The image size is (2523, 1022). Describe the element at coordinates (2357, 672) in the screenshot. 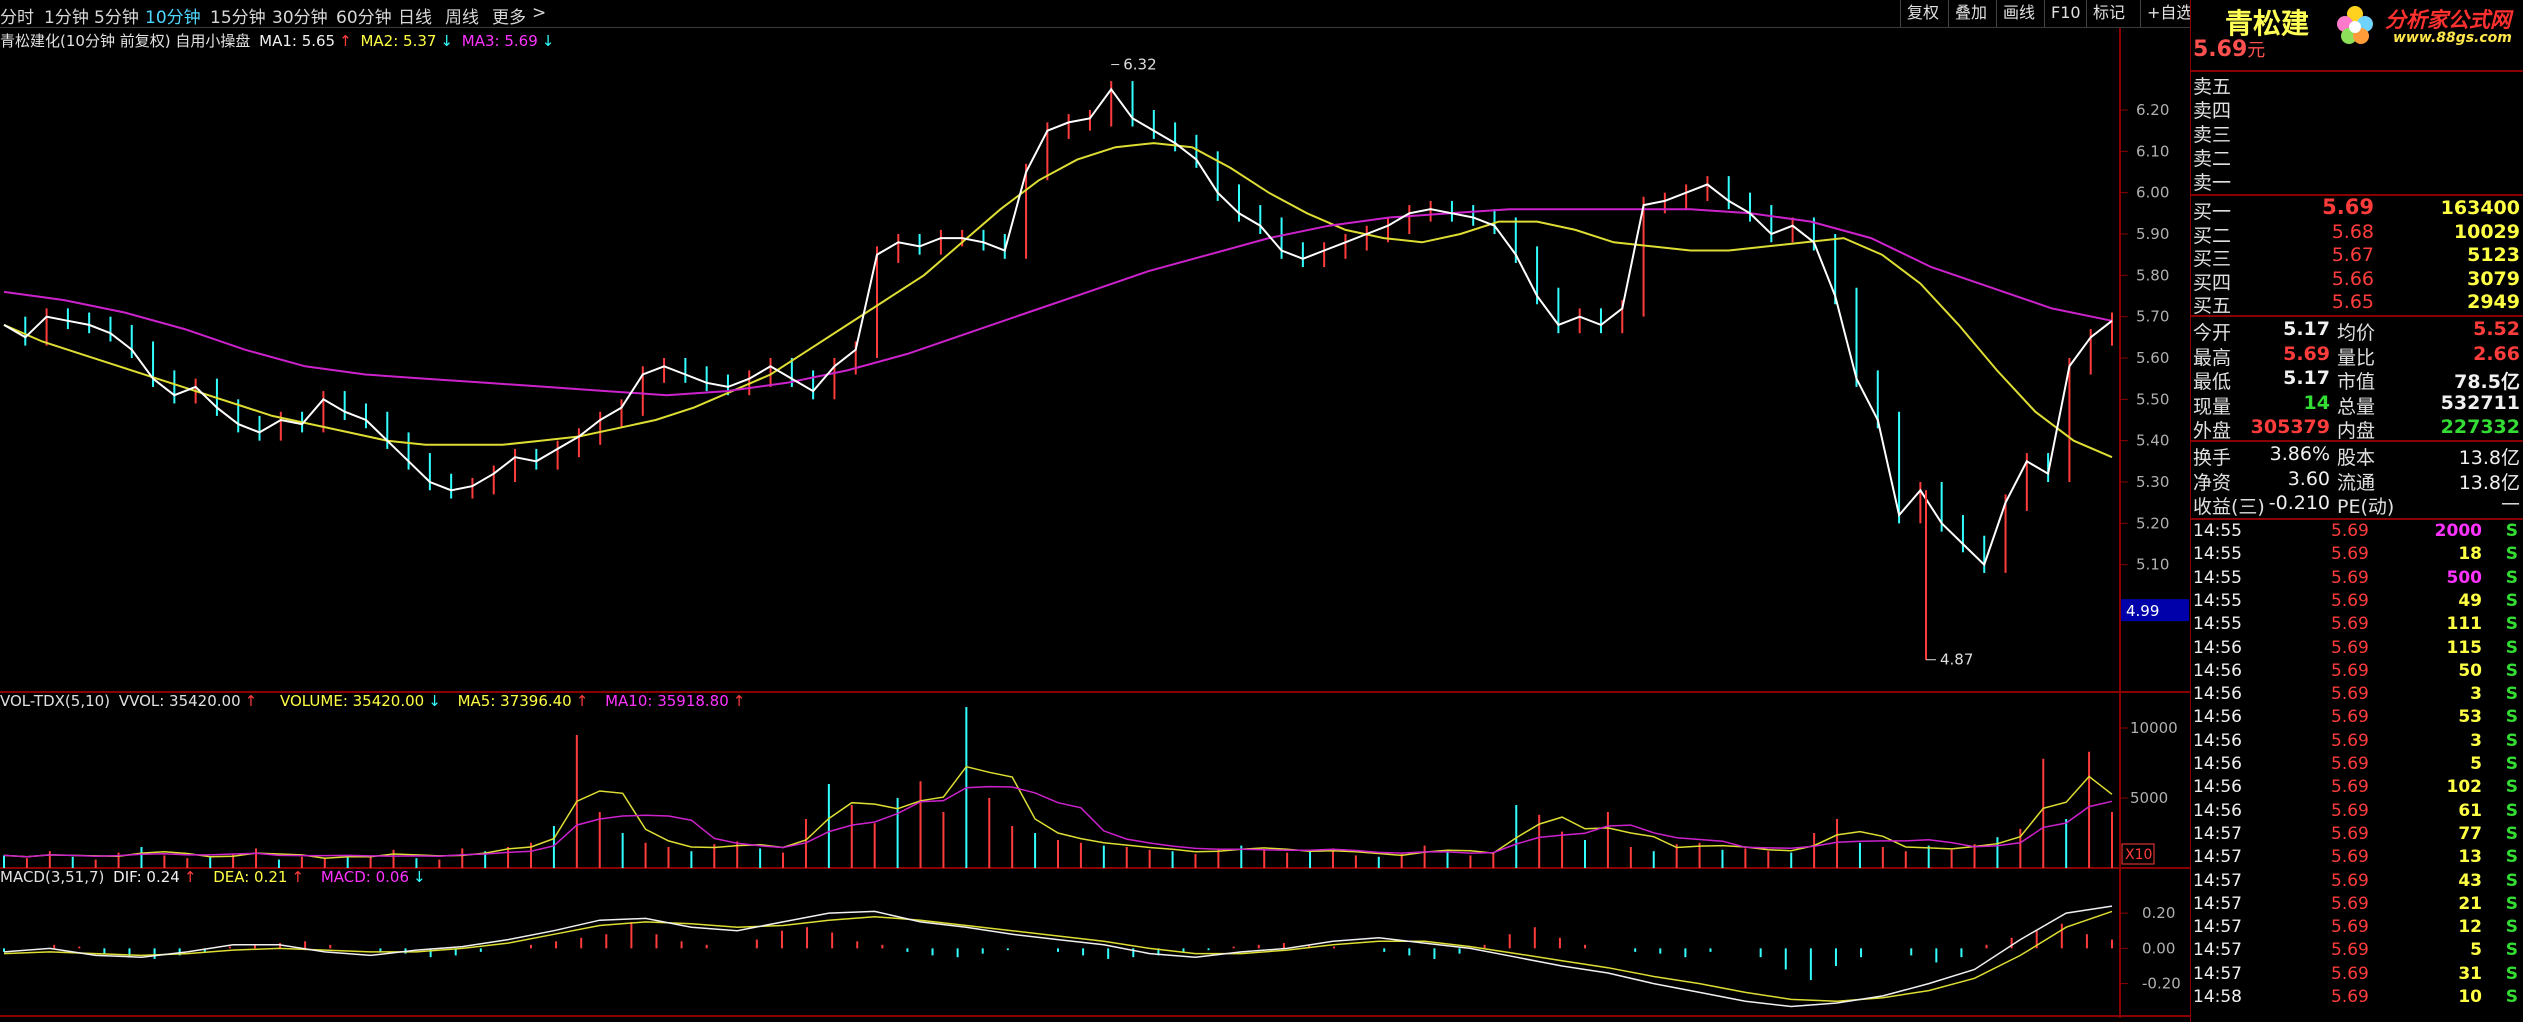

I see `trade-row: 14:56 5.69 50 S` at that location.